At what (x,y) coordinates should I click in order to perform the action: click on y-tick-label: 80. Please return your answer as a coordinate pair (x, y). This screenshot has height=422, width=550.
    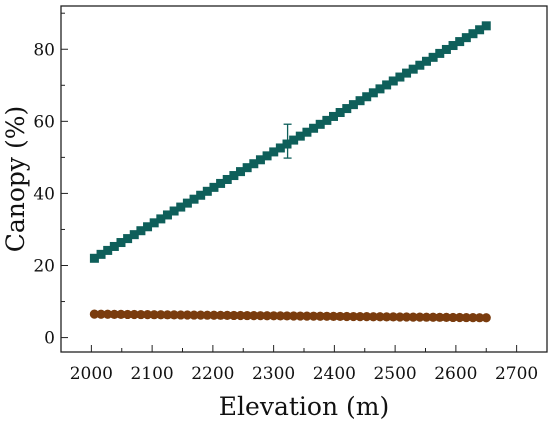
    Looking at the image, I should click on (44, 50).